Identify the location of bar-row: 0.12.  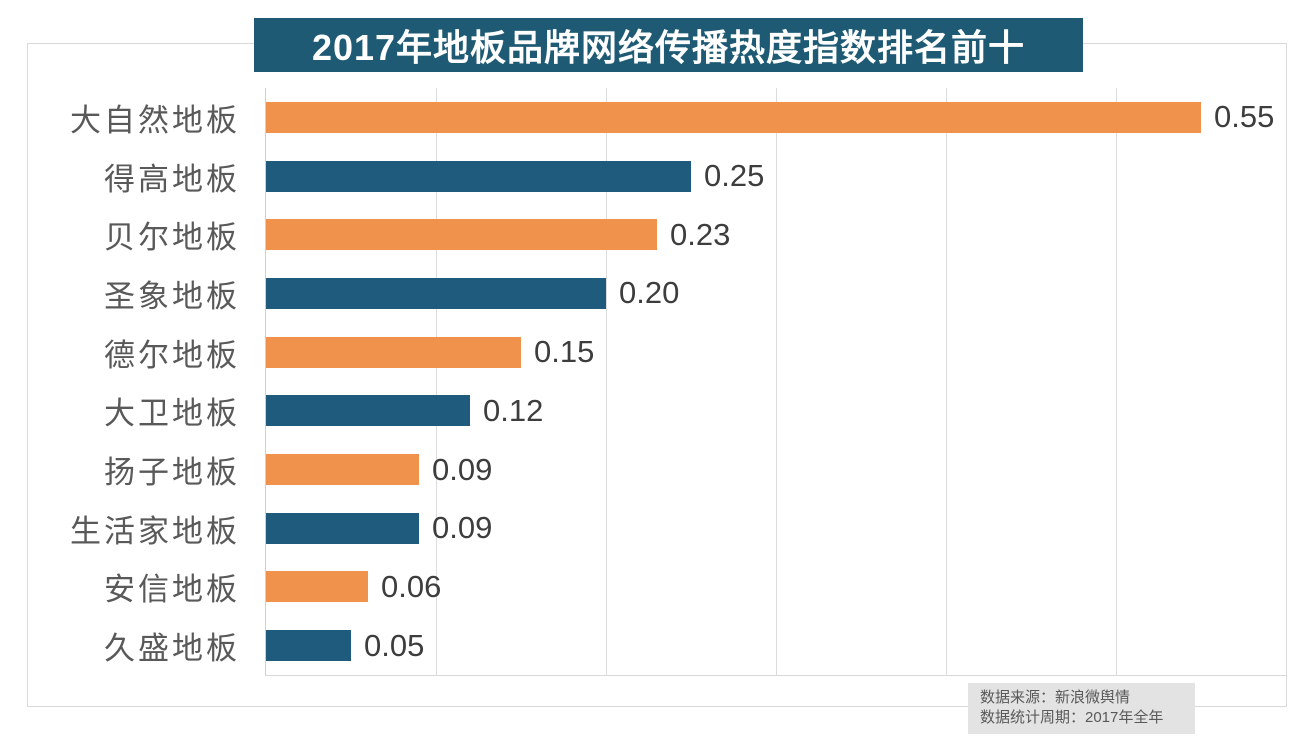
(776, 411).